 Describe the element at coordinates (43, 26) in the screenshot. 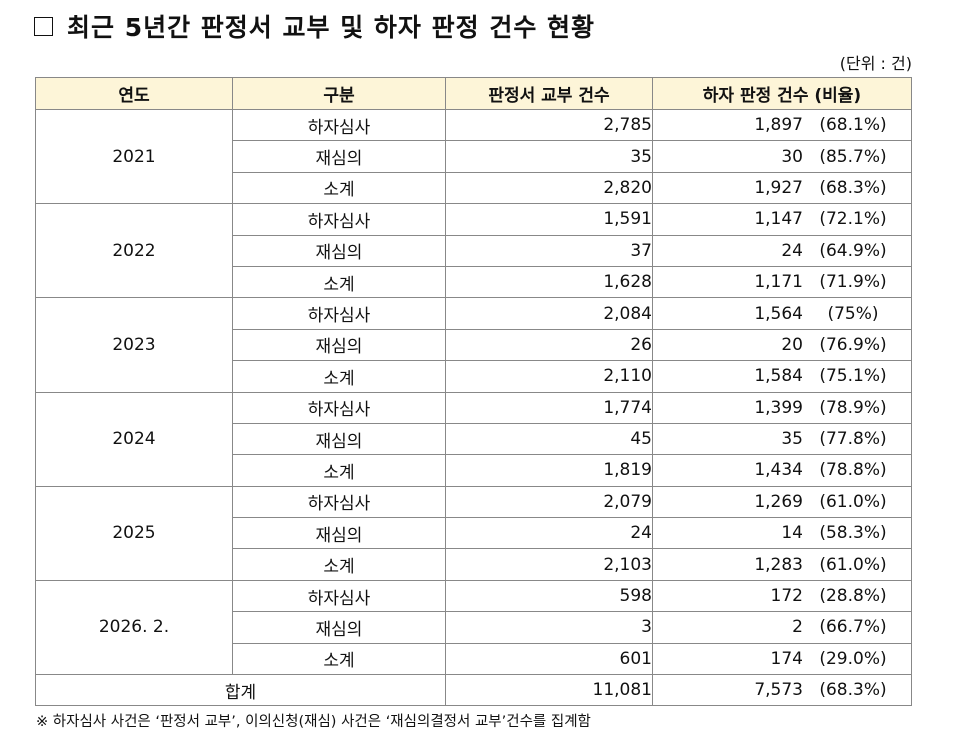

I see `square-bullet-icon` at that location.